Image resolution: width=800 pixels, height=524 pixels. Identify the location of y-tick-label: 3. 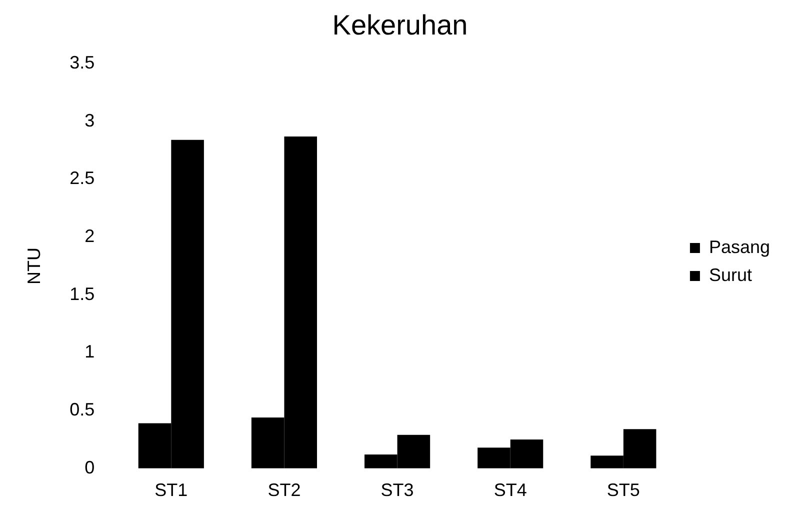
(89, 120).